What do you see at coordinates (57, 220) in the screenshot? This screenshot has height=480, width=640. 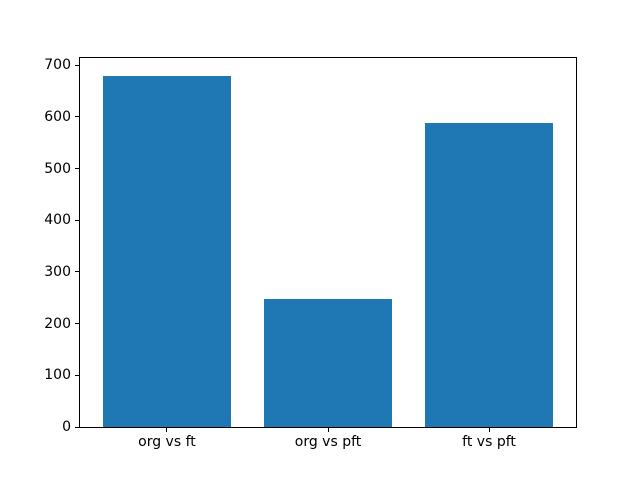 I see `y-tick-label: 400` at bounding box center [57, 220].